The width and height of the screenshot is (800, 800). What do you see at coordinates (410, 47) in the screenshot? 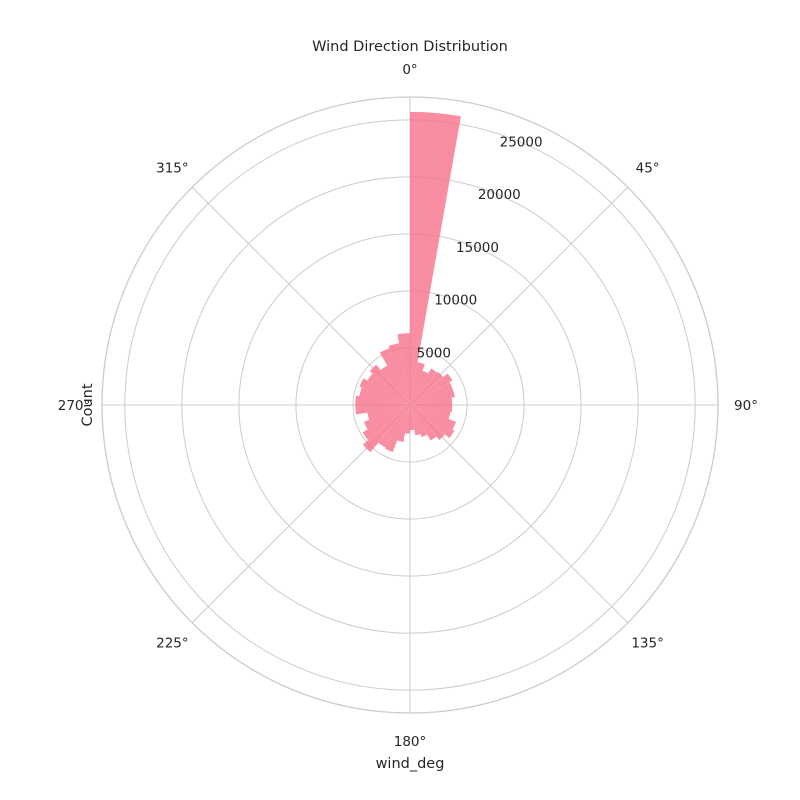
I see `chart-title: Wind Direction Distribution` at bounding box center [410, 47].